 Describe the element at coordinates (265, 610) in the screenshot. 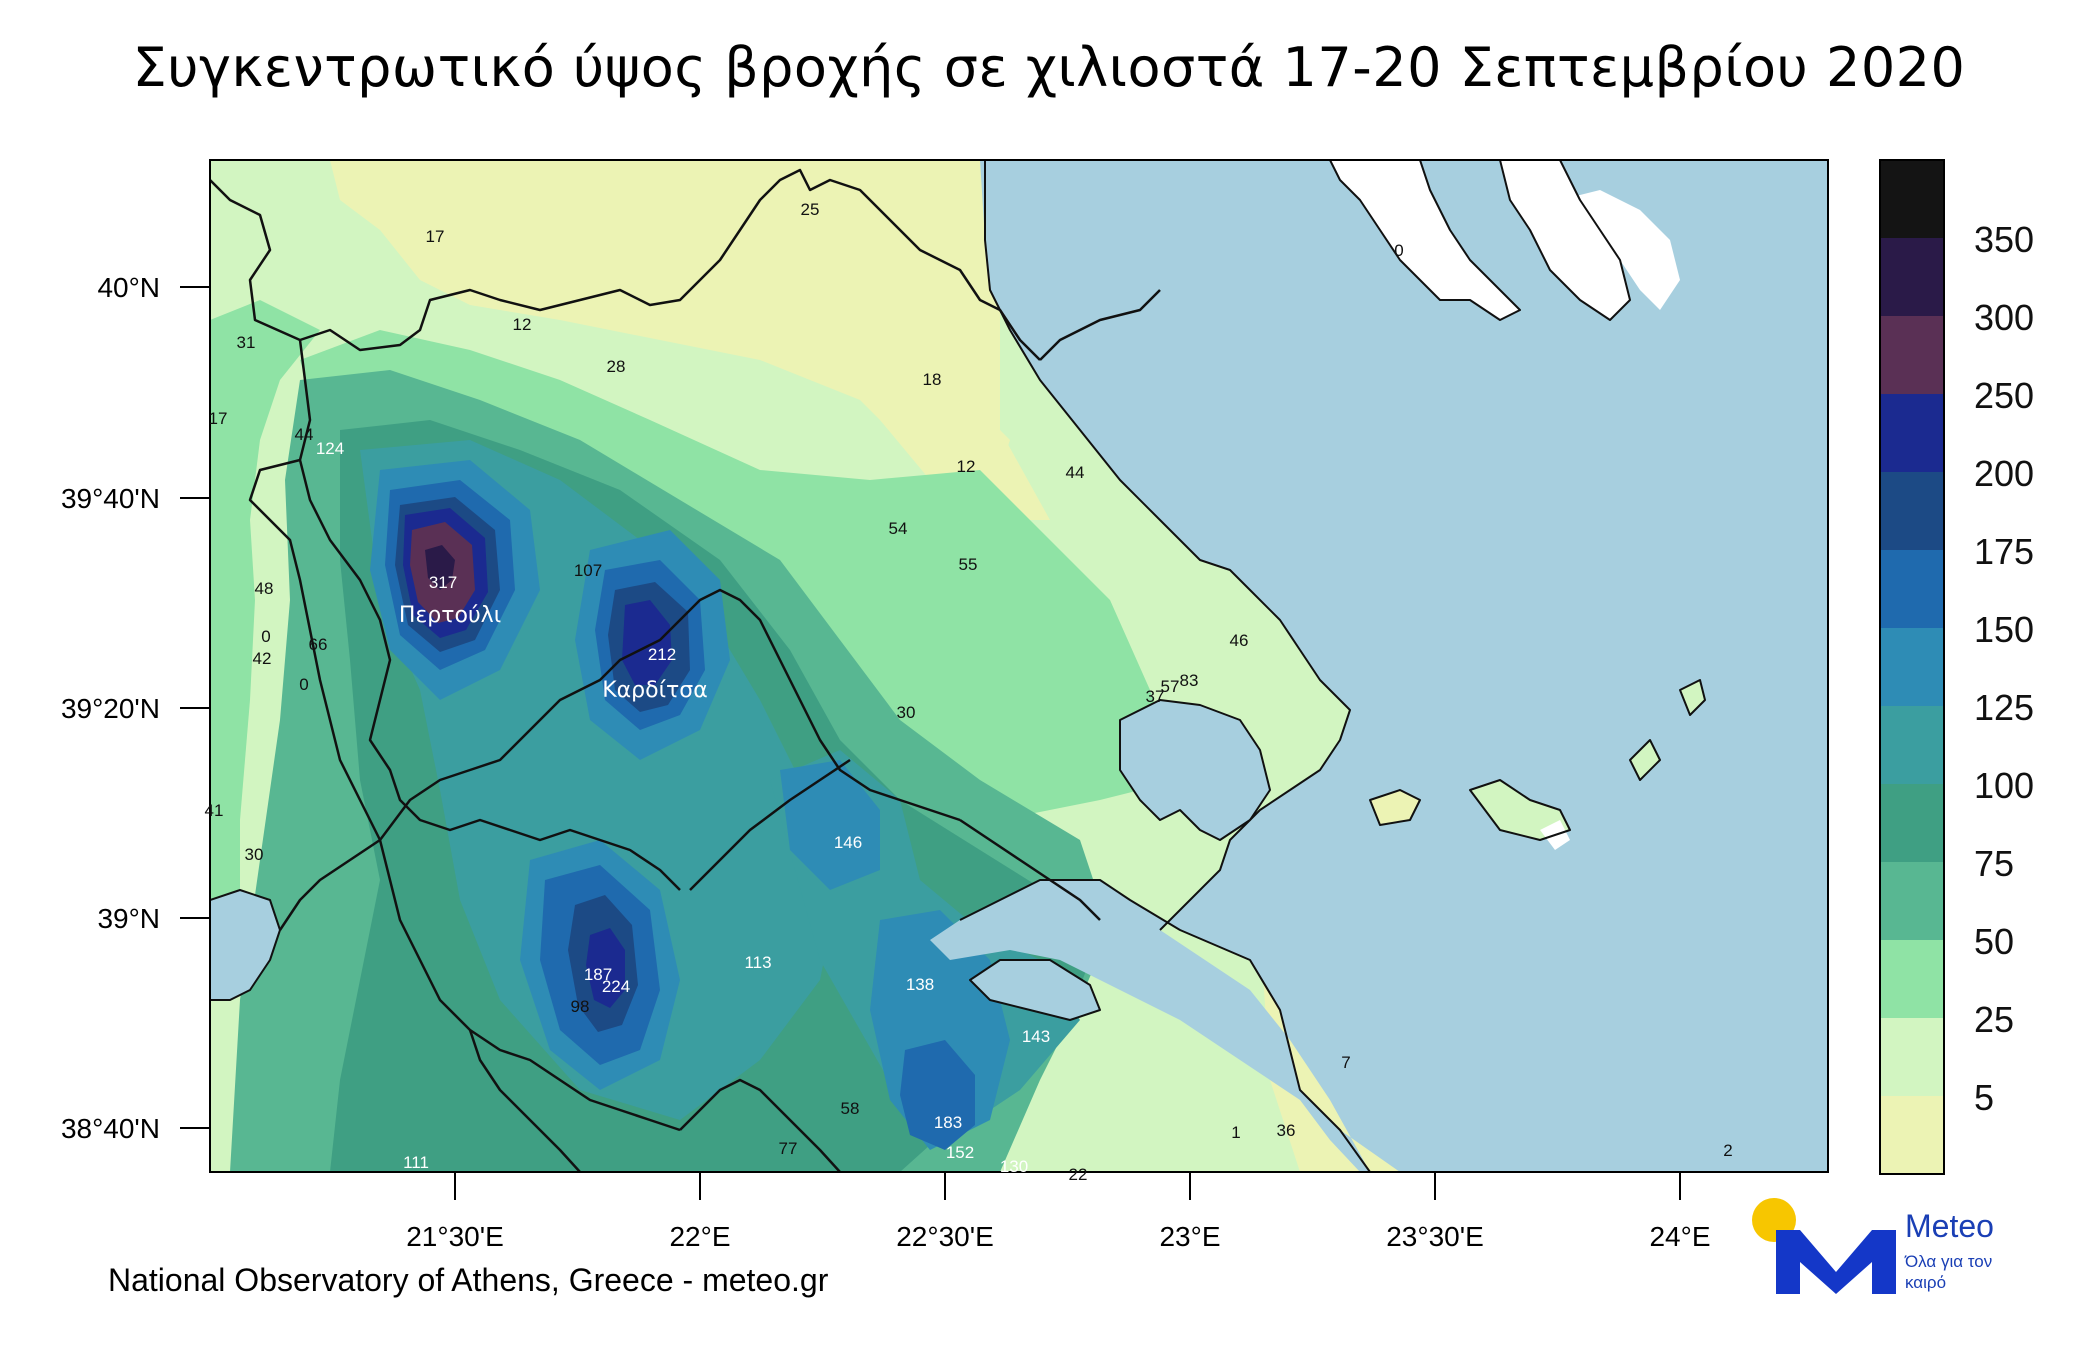

I see `rain-zone-25-50-west` at that location.